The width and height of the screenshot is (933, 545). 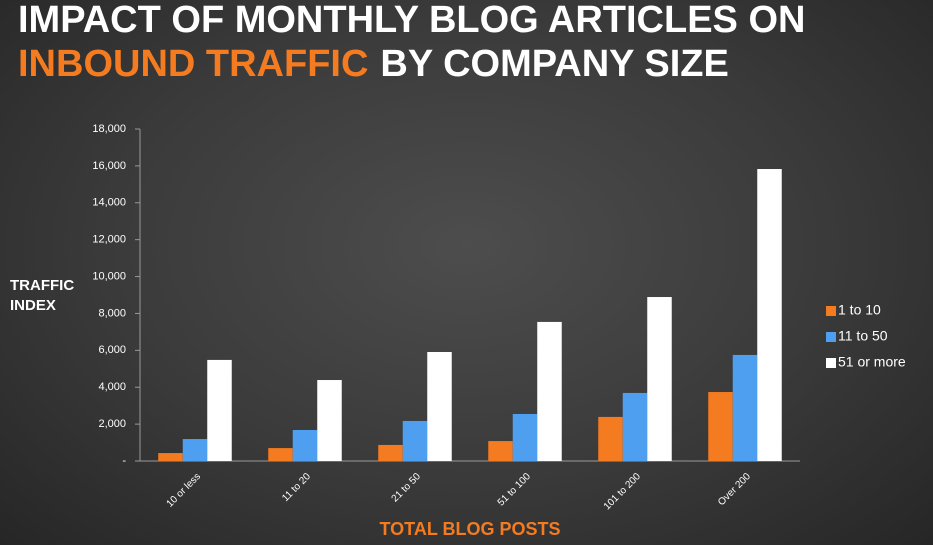 I want to click on x-tick-label: Over 200, so click(x=734, y=489).